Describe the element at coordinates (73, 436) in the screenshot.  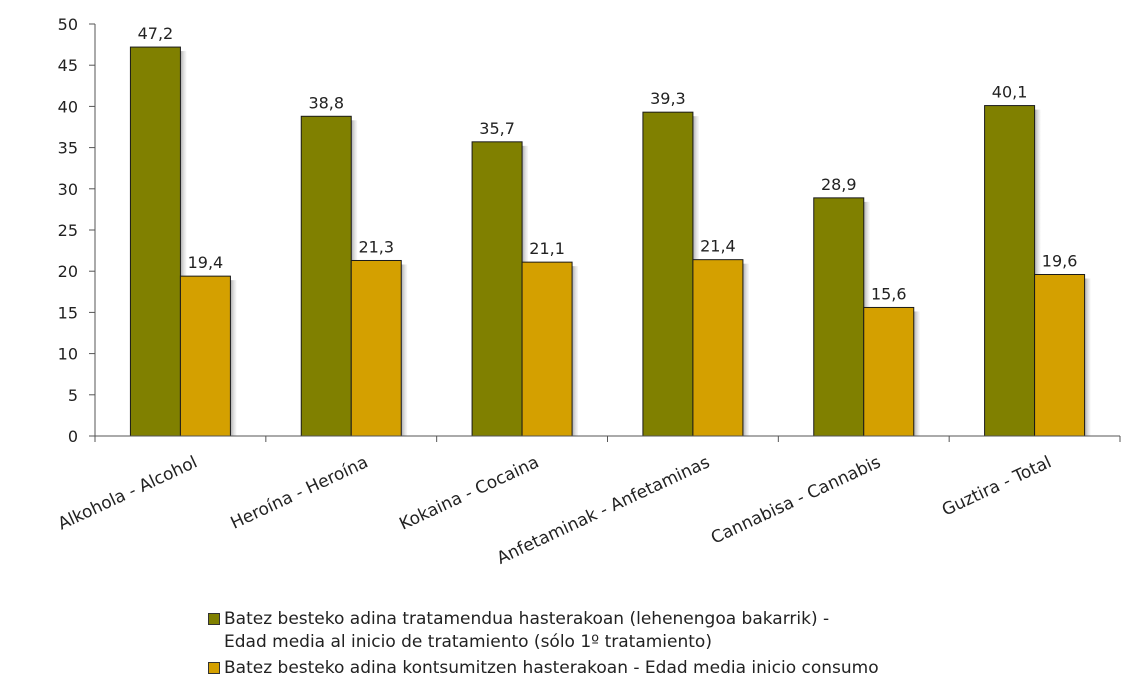
I see `y-tick-label: 0` at that location.